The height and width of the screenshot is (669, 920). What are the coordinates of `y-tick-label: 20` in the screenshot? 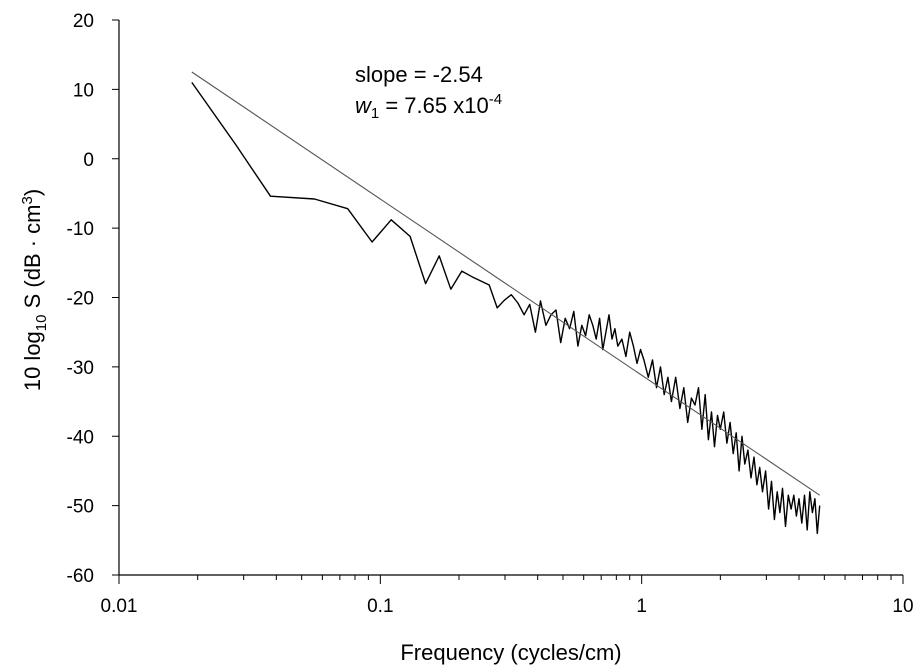 It's located at (83, 21).